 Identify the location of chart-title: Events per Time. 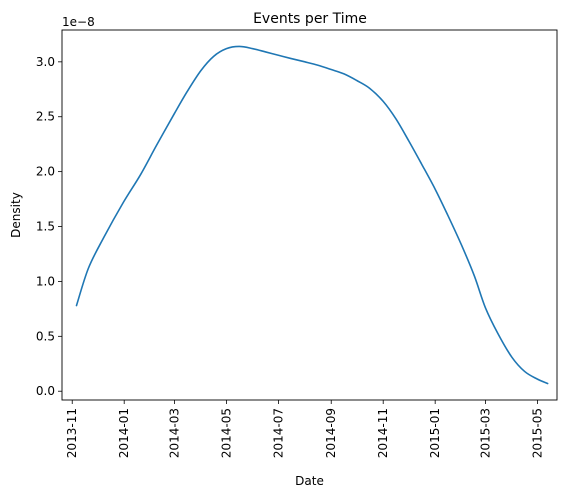
(310, 19).